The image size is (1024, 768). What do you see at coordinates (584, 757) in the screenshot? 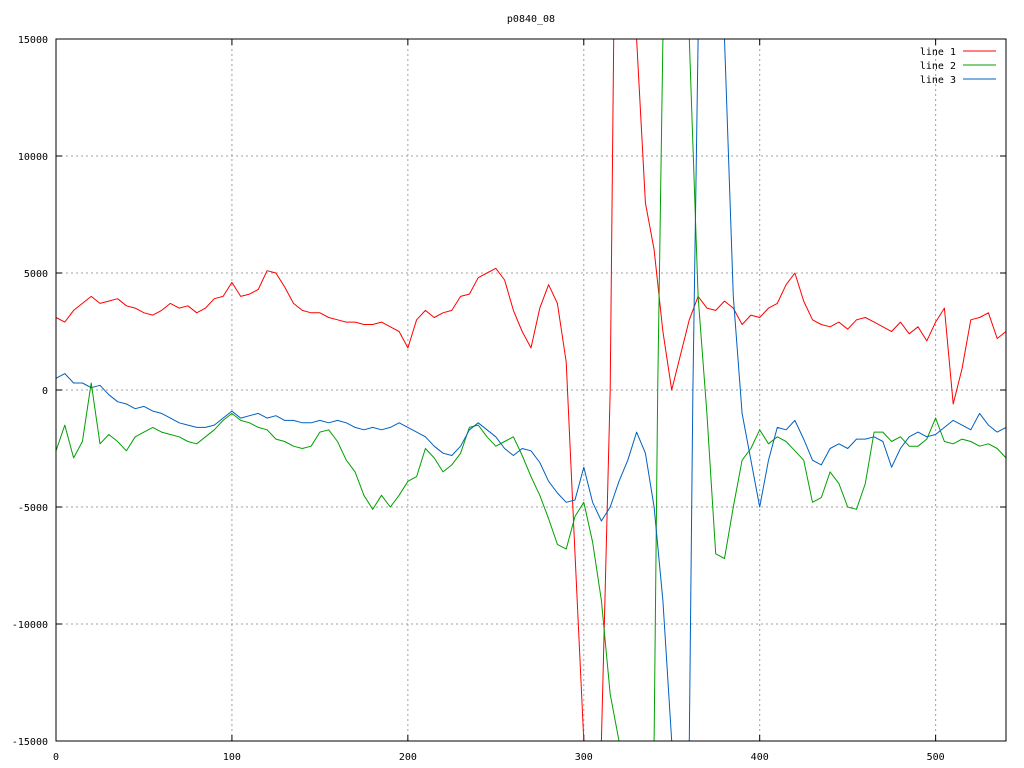
I see `x-tick-label: 300` at bounding box center [584, 757].